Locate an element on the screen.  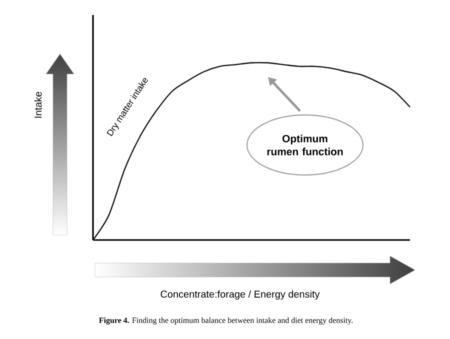
text: Intake is located at coordinates (38, 105).